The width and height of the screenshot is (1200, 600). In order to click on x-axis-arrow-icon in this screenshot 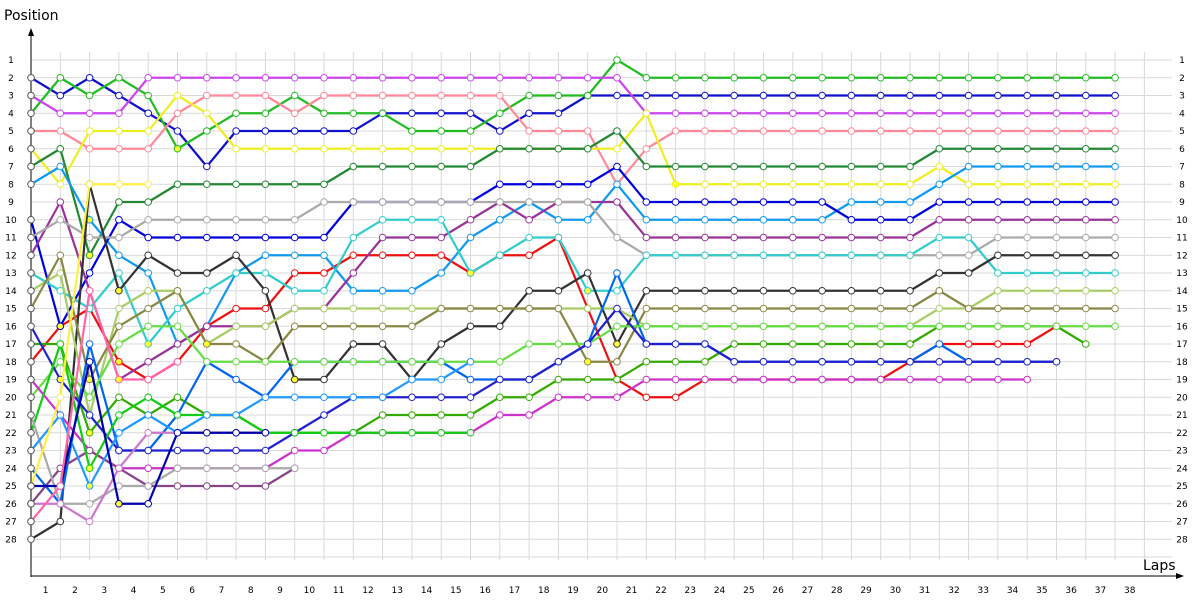, I will do `click(1180, 576)`.